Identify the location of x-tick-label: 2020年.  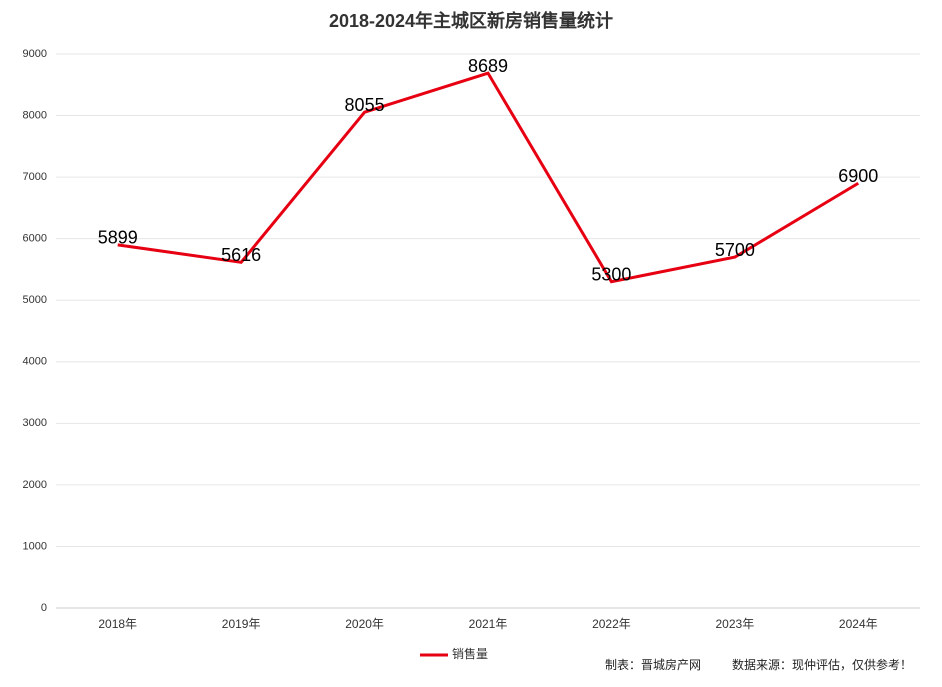
(364, 624).